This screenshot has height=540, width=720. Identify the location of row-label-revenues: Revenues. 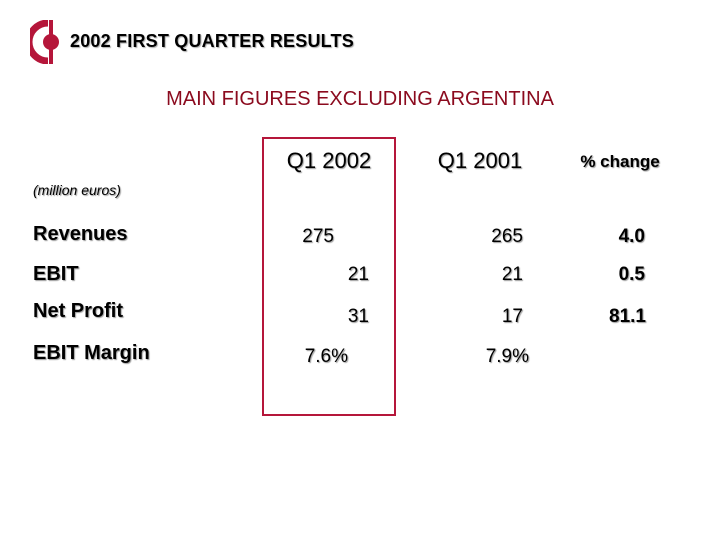
(80, 234).